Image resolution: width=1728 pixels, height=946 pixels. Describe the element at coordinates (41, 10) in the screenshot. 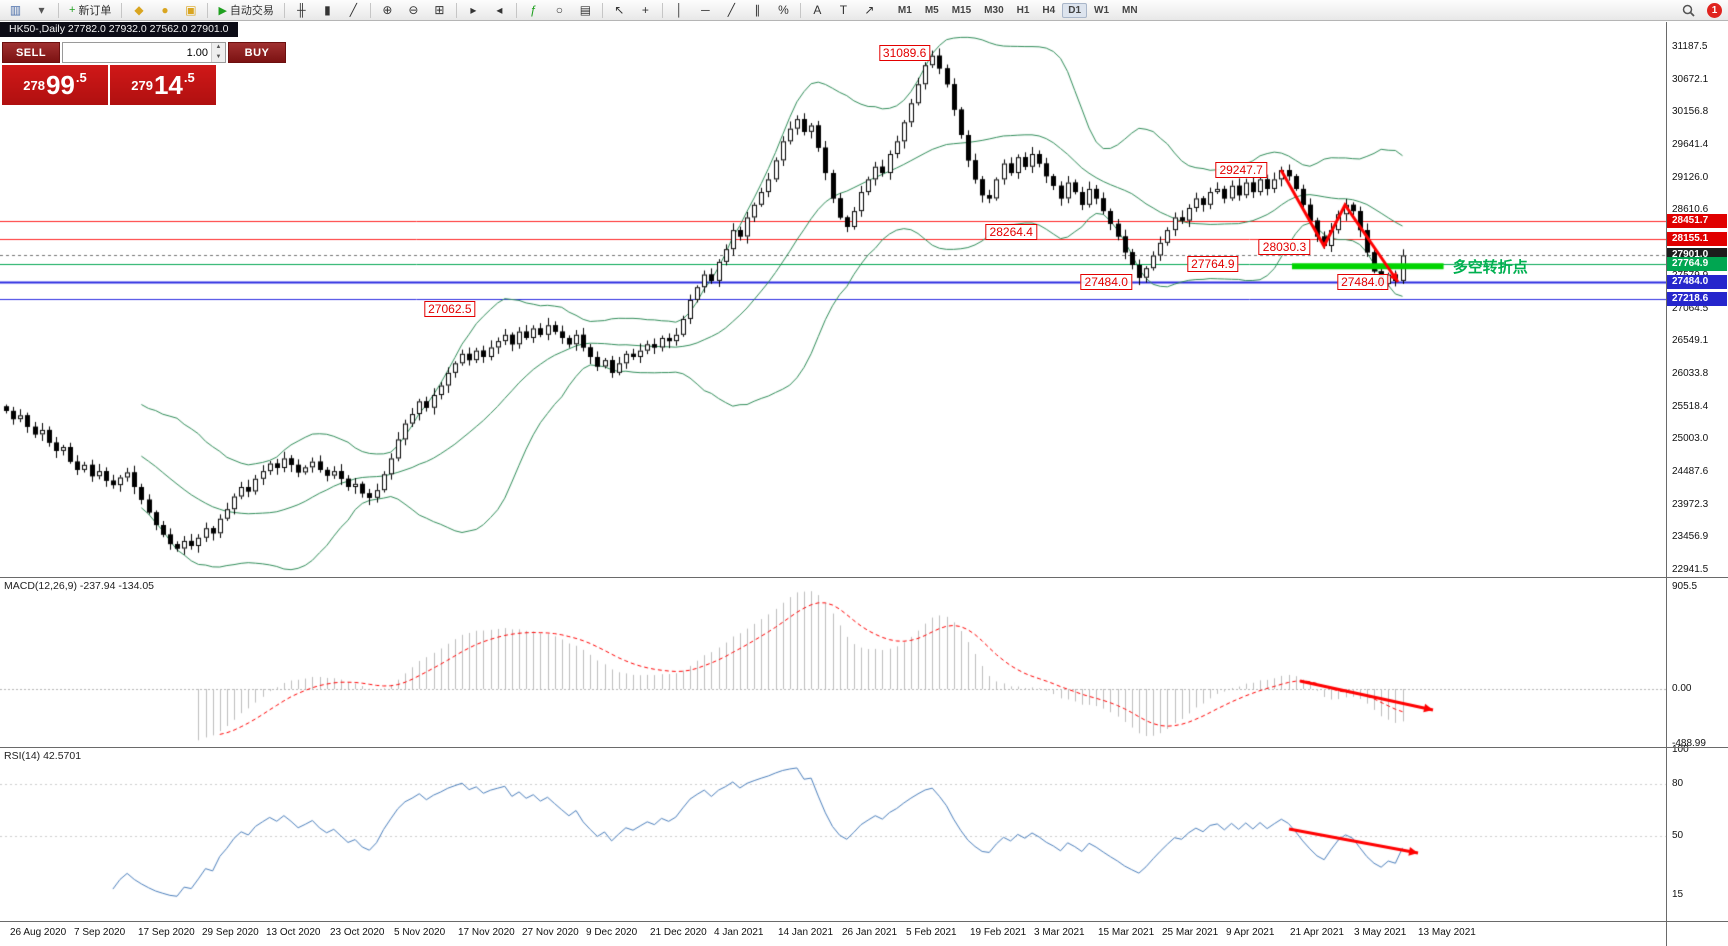

I see `profiles-icon: ▾` at that location.